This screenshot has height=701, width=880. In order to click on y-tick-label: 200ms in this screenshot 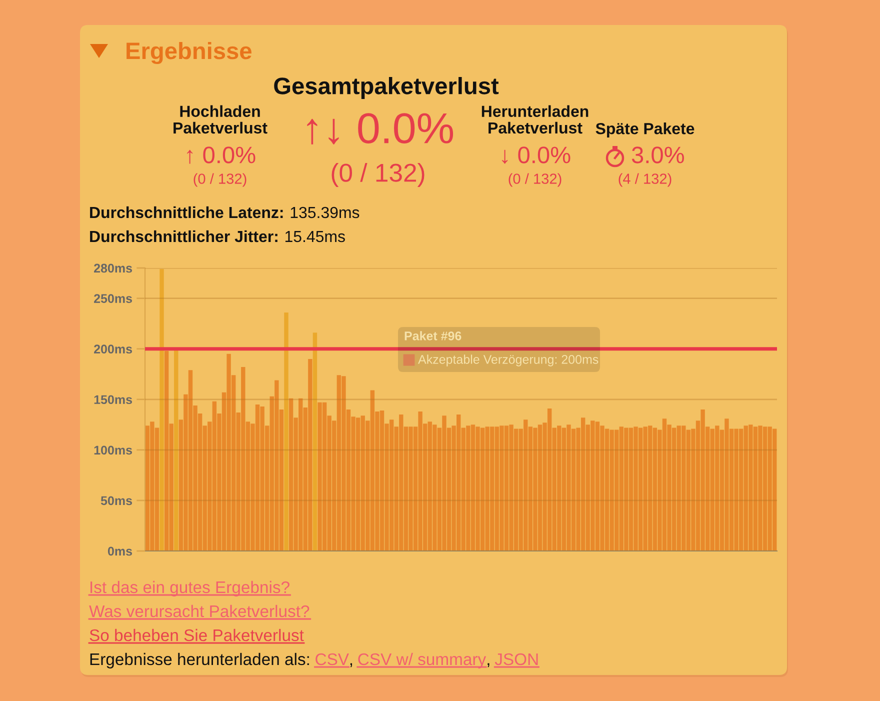, I will do `click(113, 349)`.